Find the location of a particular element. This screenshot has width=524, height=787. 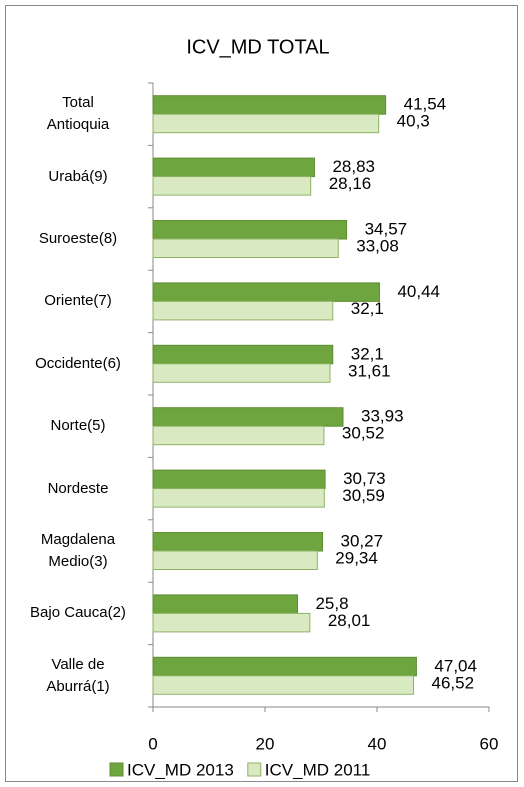

value-label: 31,61 is located at coordinates (369, 370).